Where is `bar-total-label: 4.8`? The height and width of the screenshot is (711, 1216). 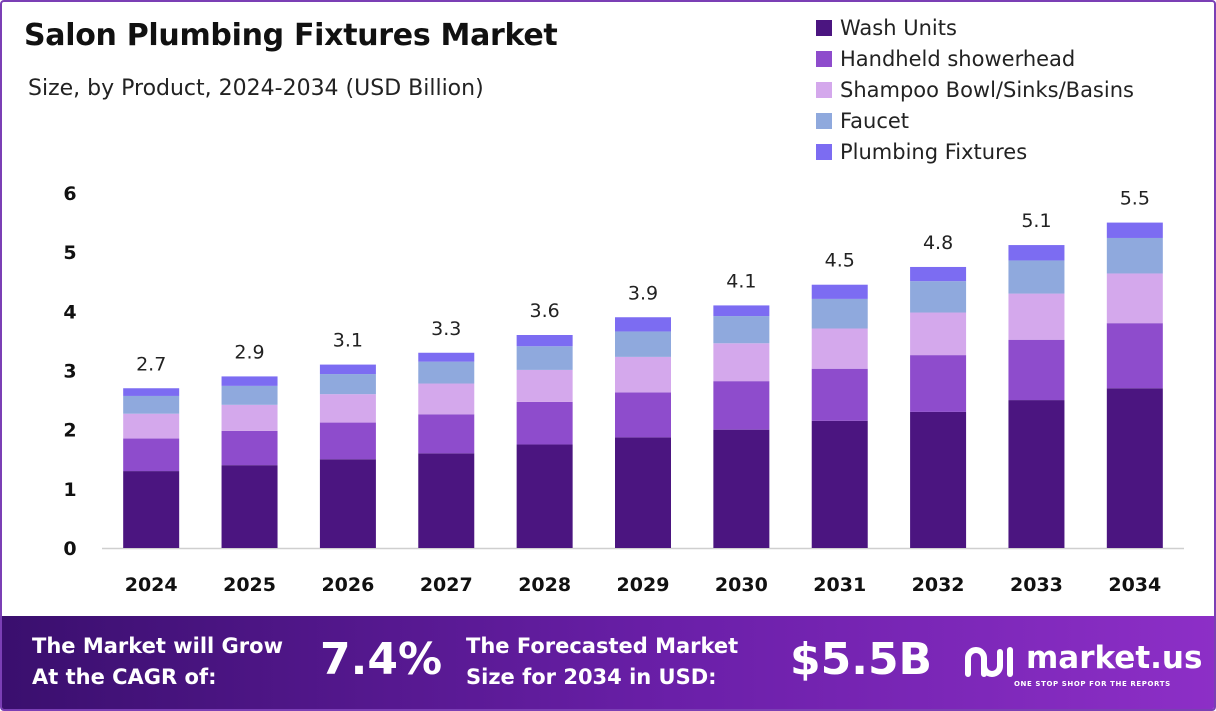 bar-total-label: 4.8 is located at coordinates (938, 243).